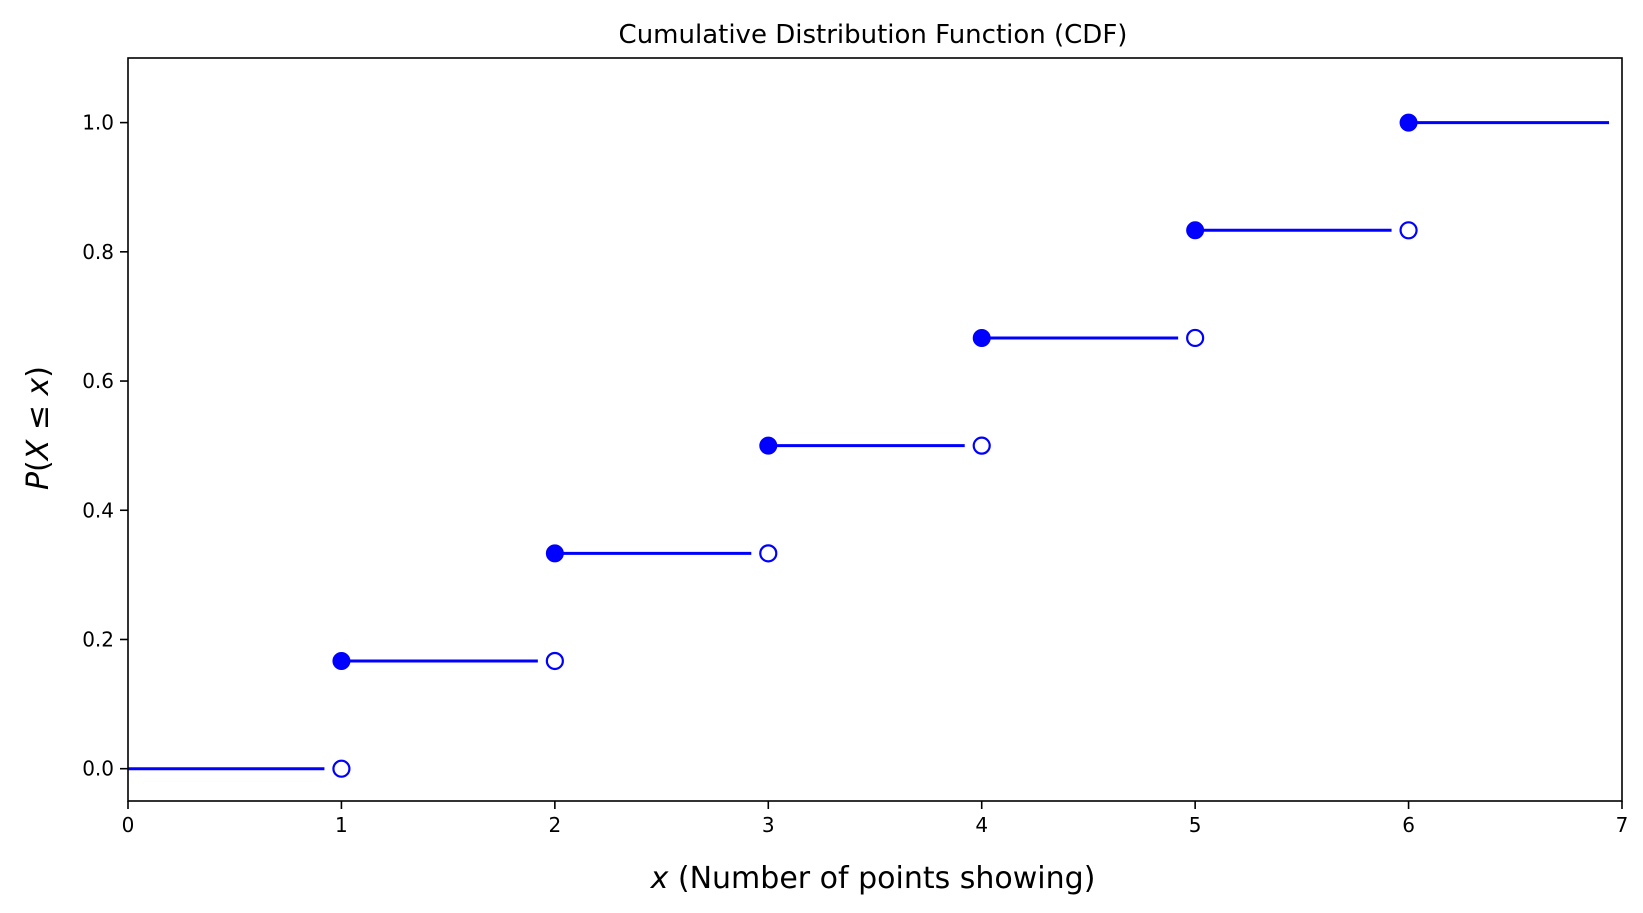  Describe the element at coordinates (98, 252) in the screenshot. I see `y-tick-label: 0.8` at that location.